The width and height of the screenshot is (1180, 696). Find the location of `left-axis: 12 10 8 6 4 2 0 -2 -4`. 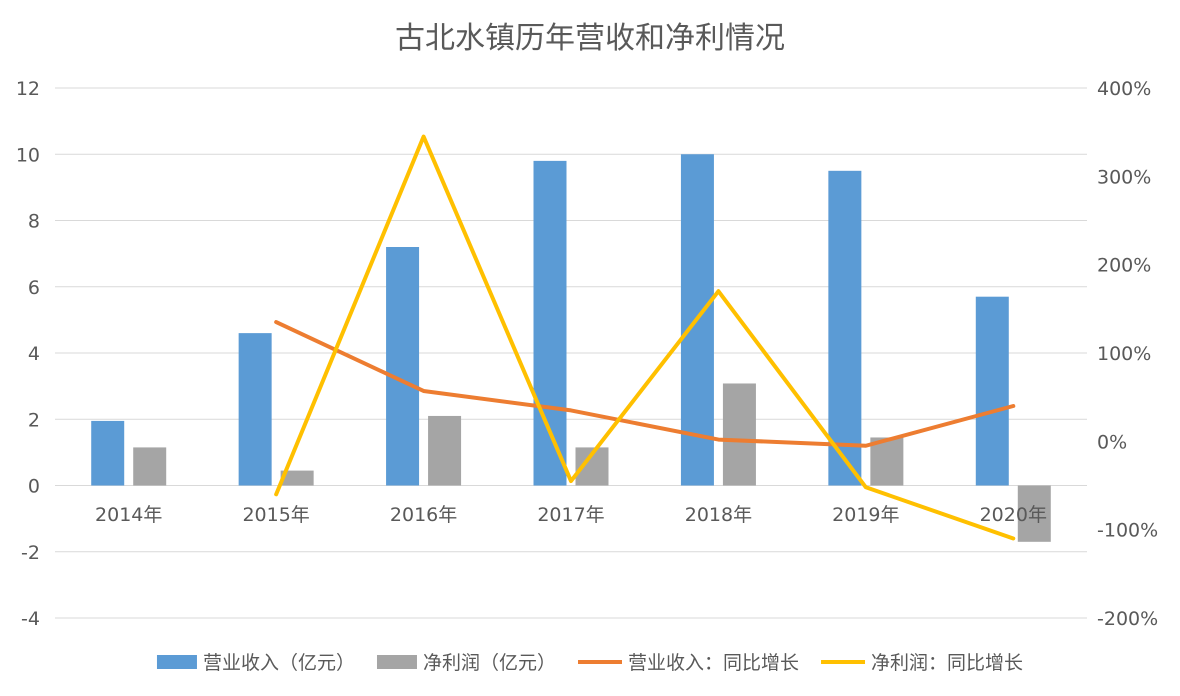

left-axis: 12 10 8 6 4 2 0 -2 -4 is located at coordinates (28, 354).